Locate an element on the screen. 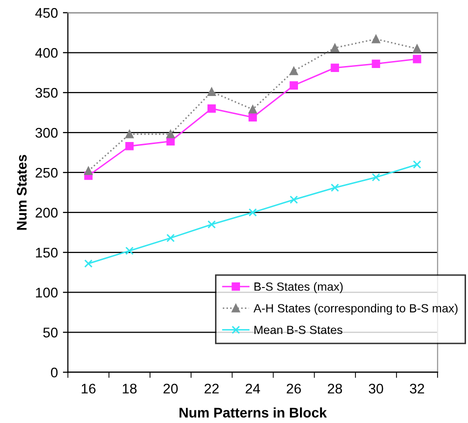 The image size is (468, 423). x-axis-title: Num Patterns in Block is located at coordinates (253, 412).